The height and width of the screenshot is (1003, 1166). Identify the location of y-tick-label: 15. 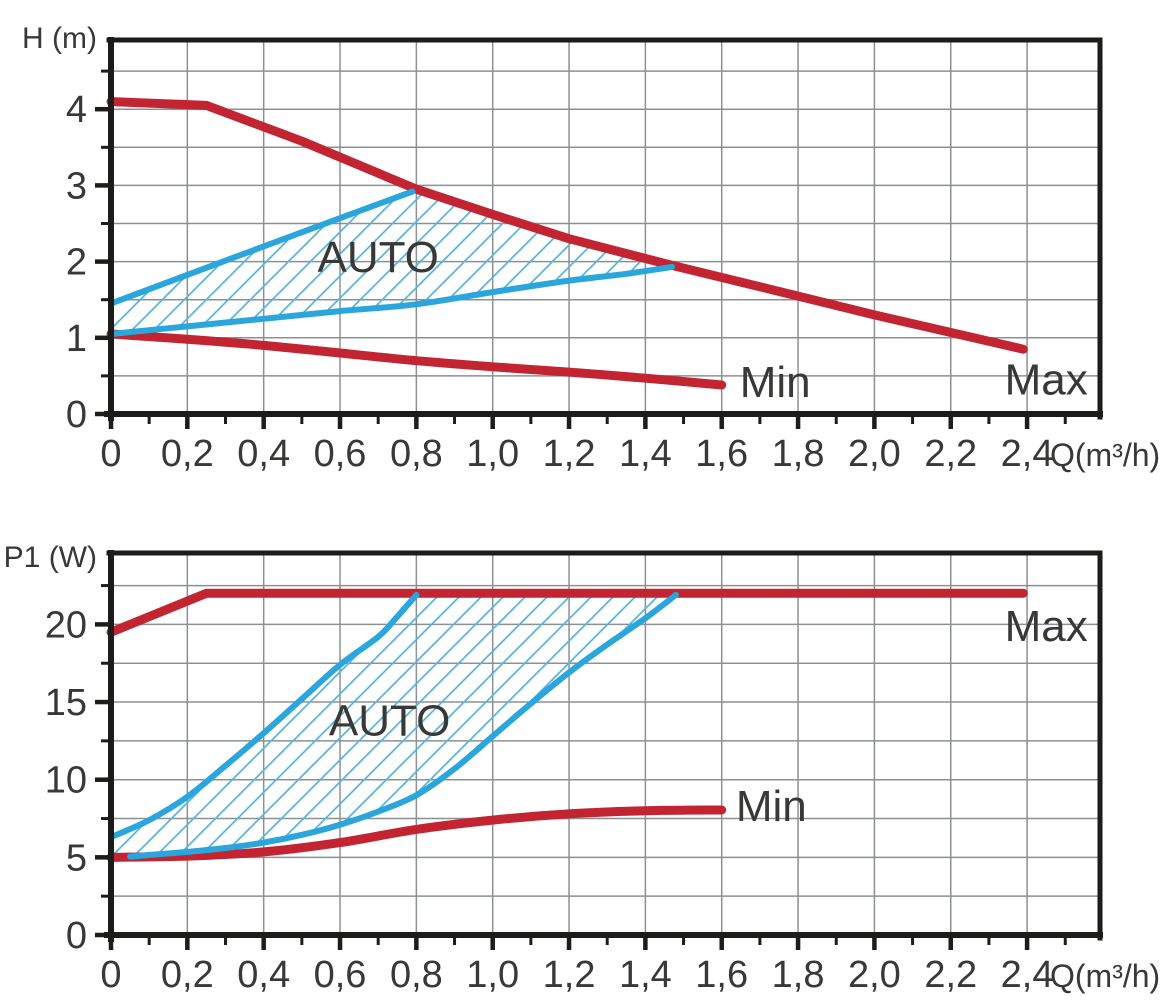
(66, 703).